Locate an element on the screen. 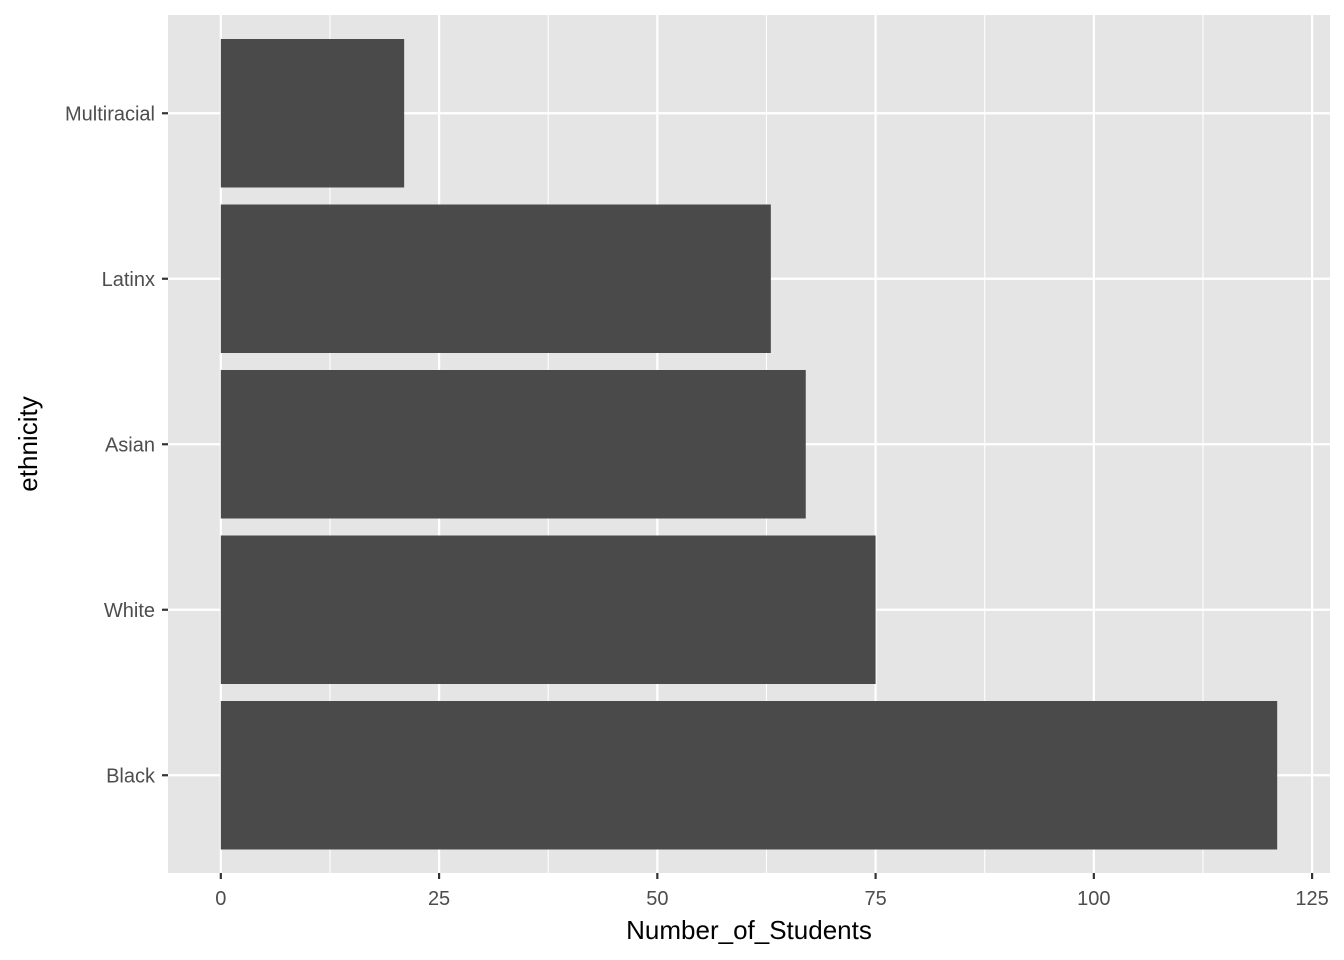 The width and height of the screenshot is (1344, 960). bar-white is located at coordinates (548, 609).